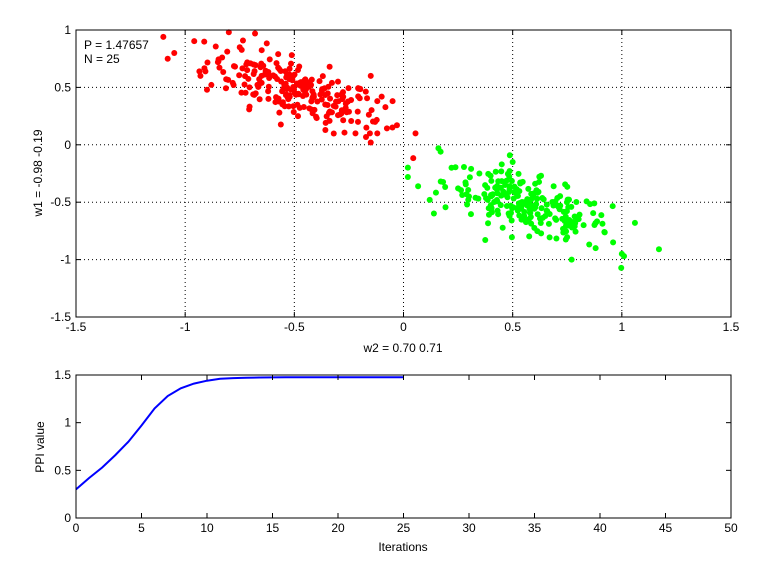  I want to click on line-x-tick-label: 25, so click(404, 528).